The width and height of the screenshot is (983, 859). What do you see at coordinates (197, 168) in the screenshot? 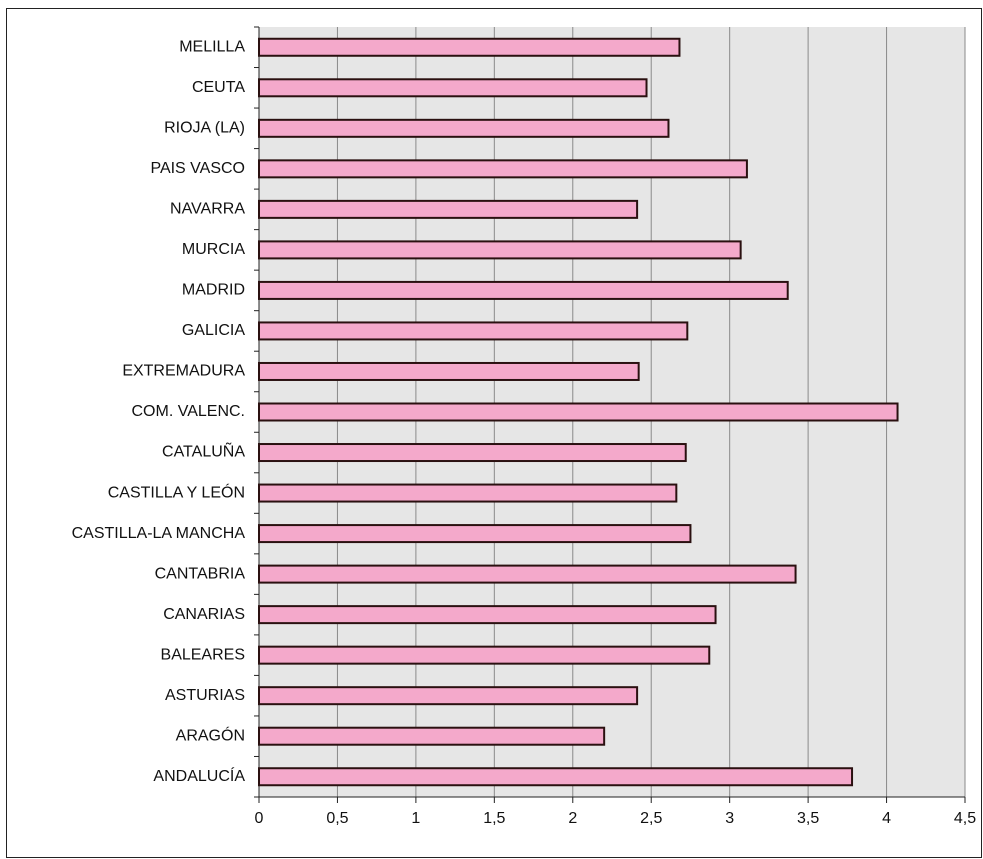
I see `y-tick-label: PAIS VASCO` at bounding box center [197, 168].